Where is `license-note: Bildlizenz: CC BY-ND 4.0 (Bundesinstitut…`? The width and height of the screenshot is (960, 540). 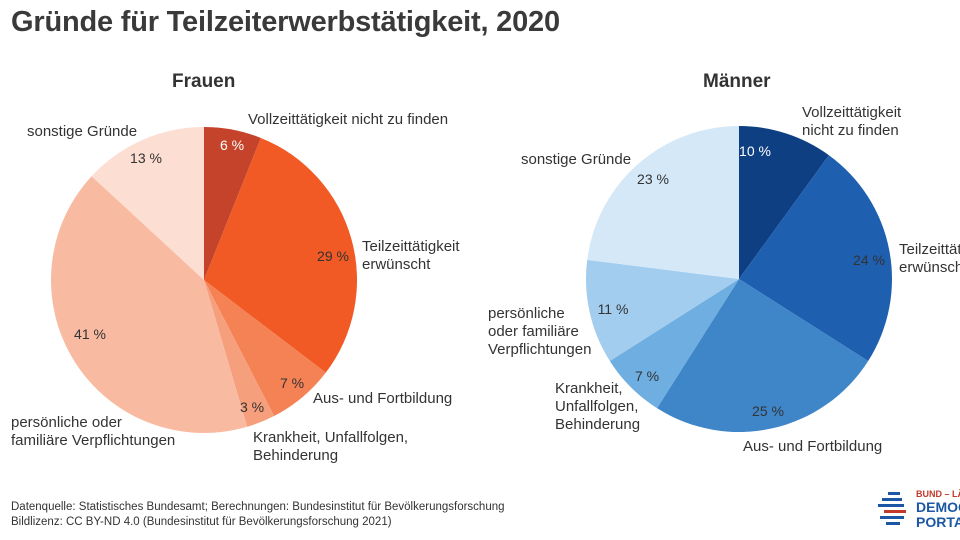
license-note: Bildlizenz: CC BY-ND 4.0 (Bundesinstitut… is located at coordinates (201, 522).